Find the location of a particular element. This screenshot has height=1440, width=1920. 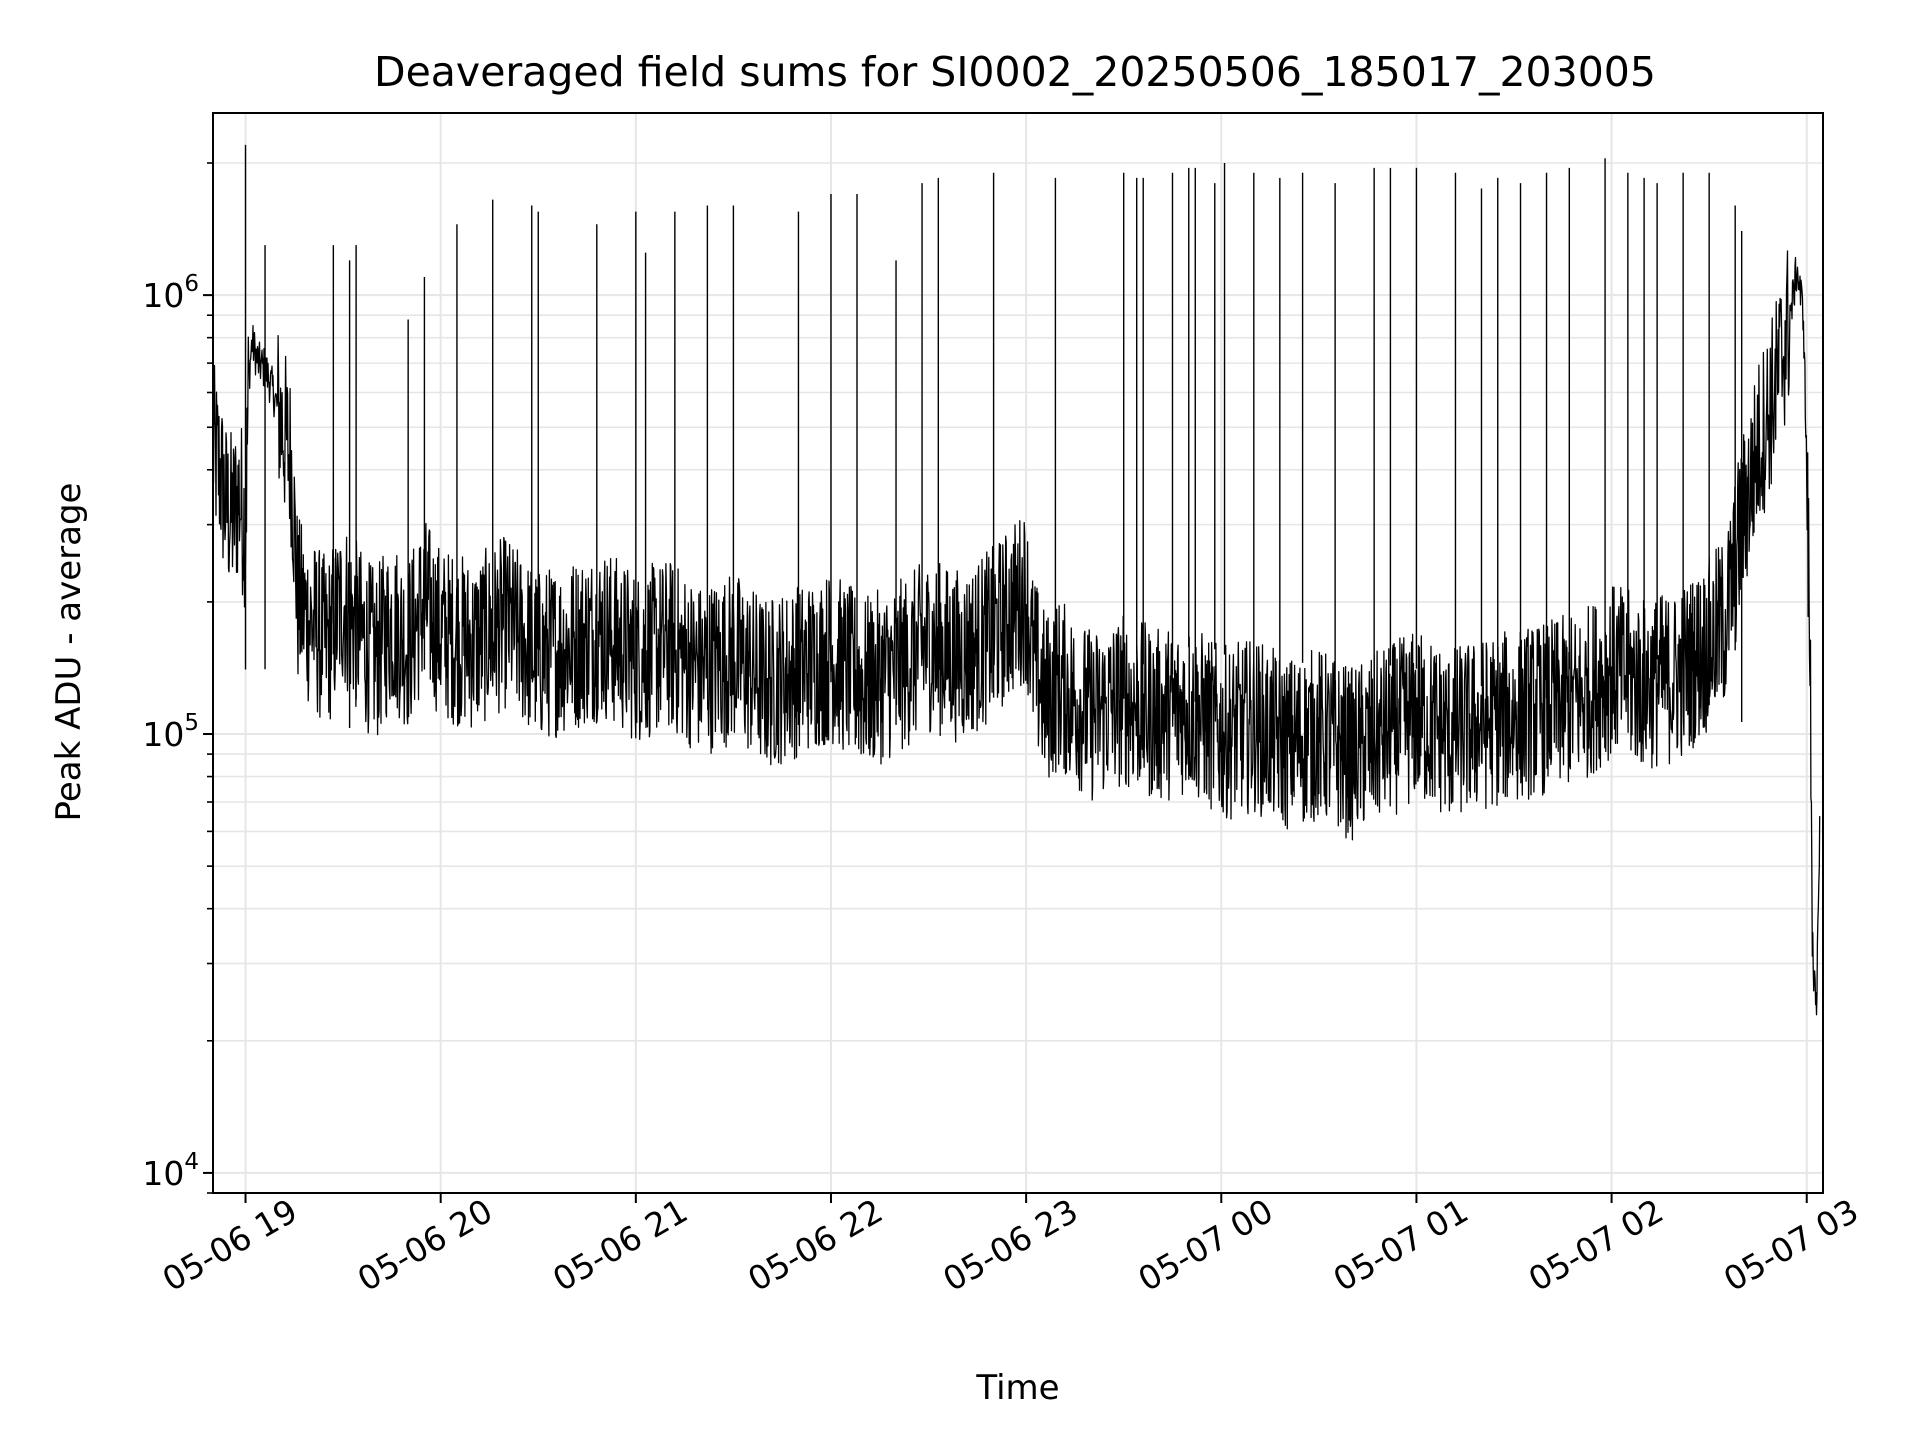

y-tick-label: 10⁶ is located at coordinates (170, 293).